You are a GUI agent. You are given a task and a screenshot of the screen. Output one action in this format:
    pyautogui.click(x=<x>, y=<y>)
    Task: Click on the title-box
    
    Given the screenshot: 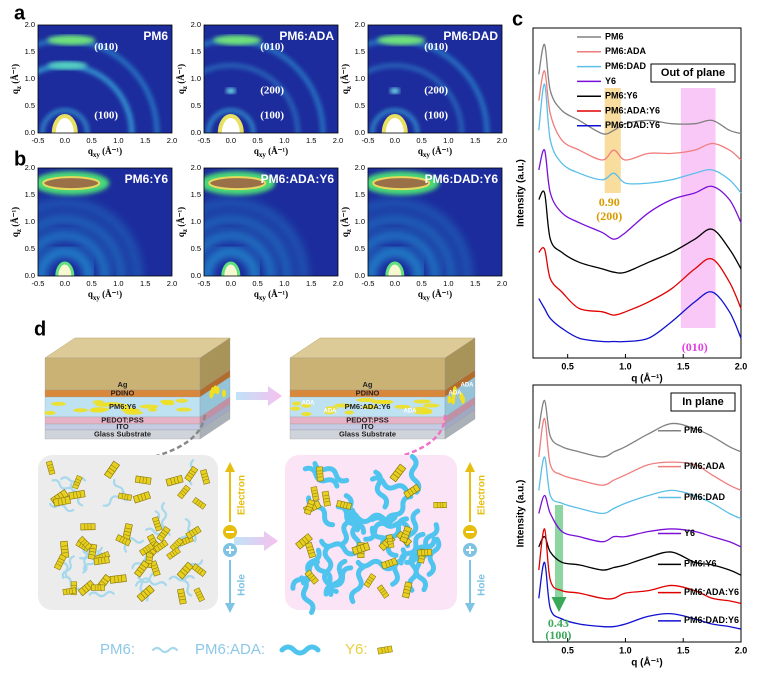 What is the action you would take?
    pyautogui.click(x=703, y=402)
    